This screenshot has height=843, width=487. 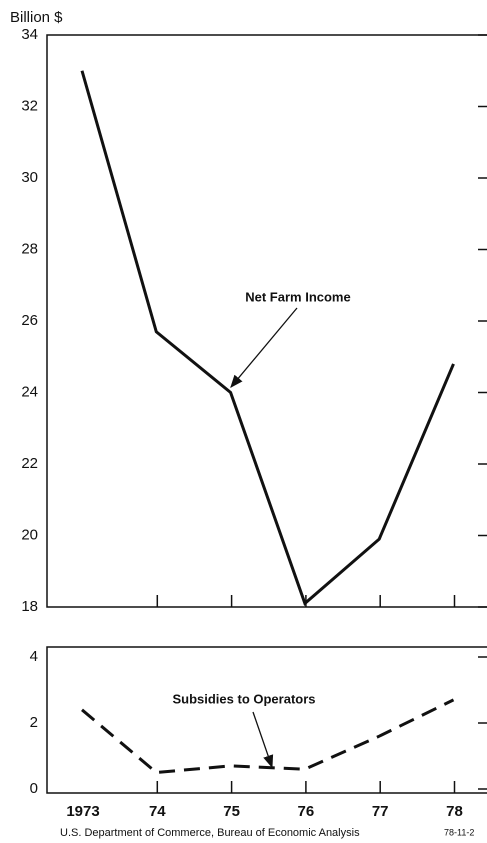 I want to click on y-tick-label: 2, so click(x=34, y=722).